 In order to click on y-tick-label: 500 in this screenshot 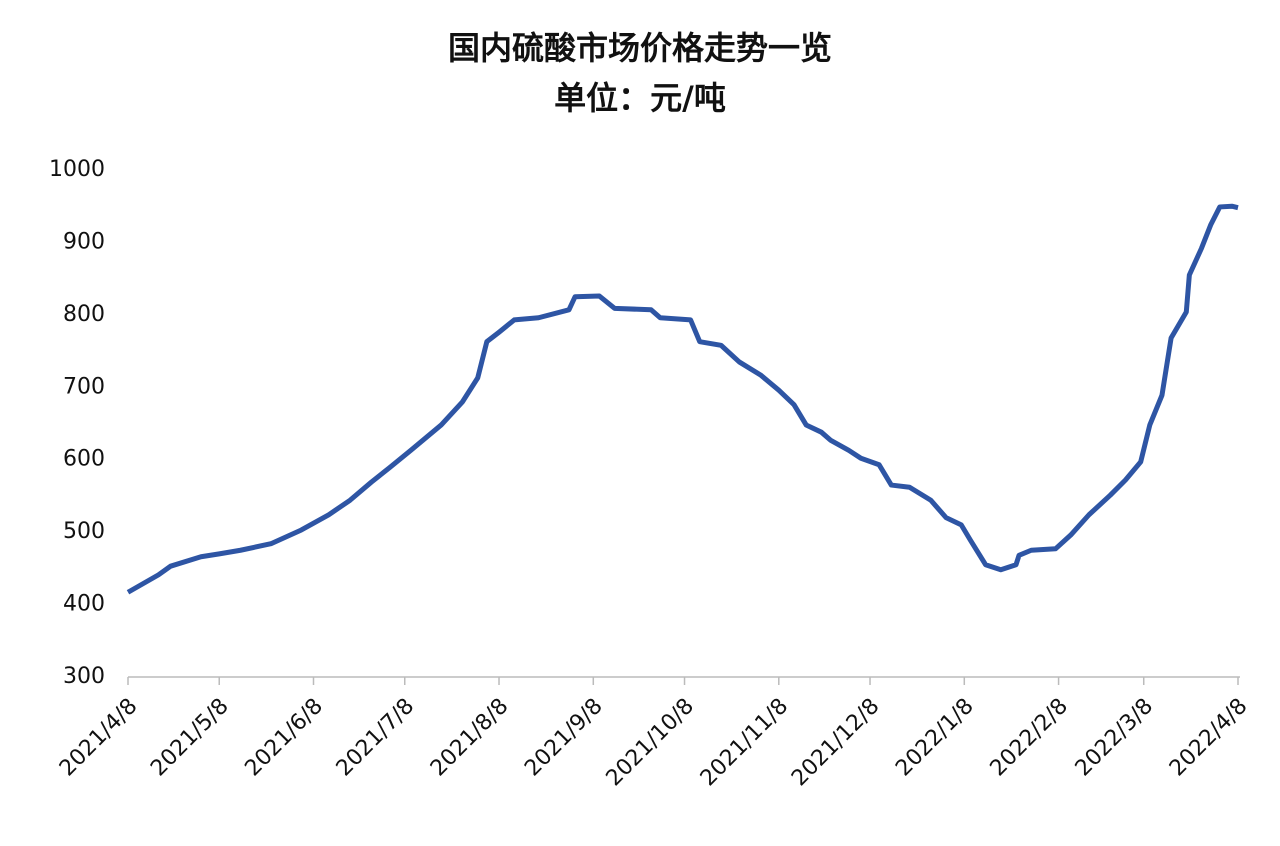, I will do `click(84, 531)`.